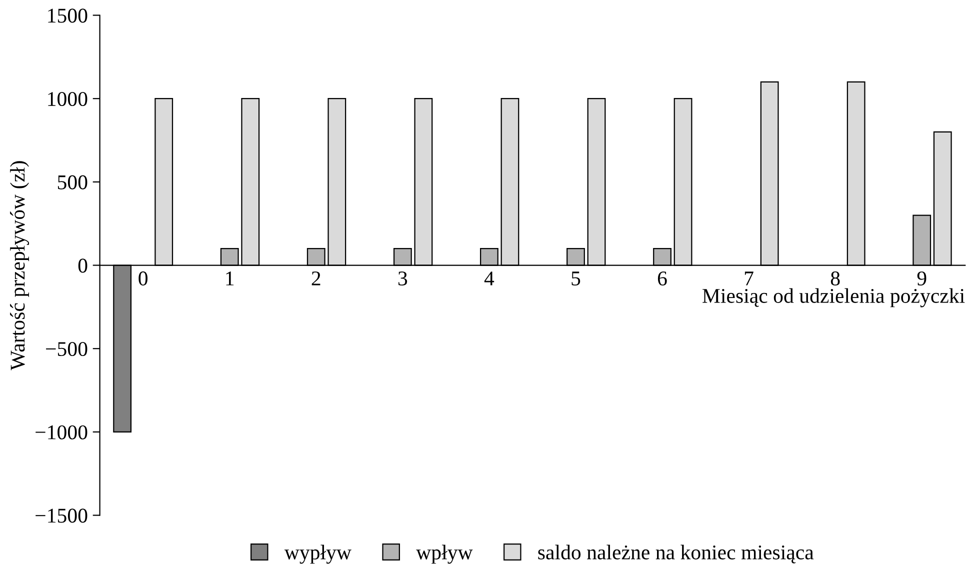  Describe the element at coordinates (62, 515) in the screenshot. I see `y-tick-label: −1500` at that location.